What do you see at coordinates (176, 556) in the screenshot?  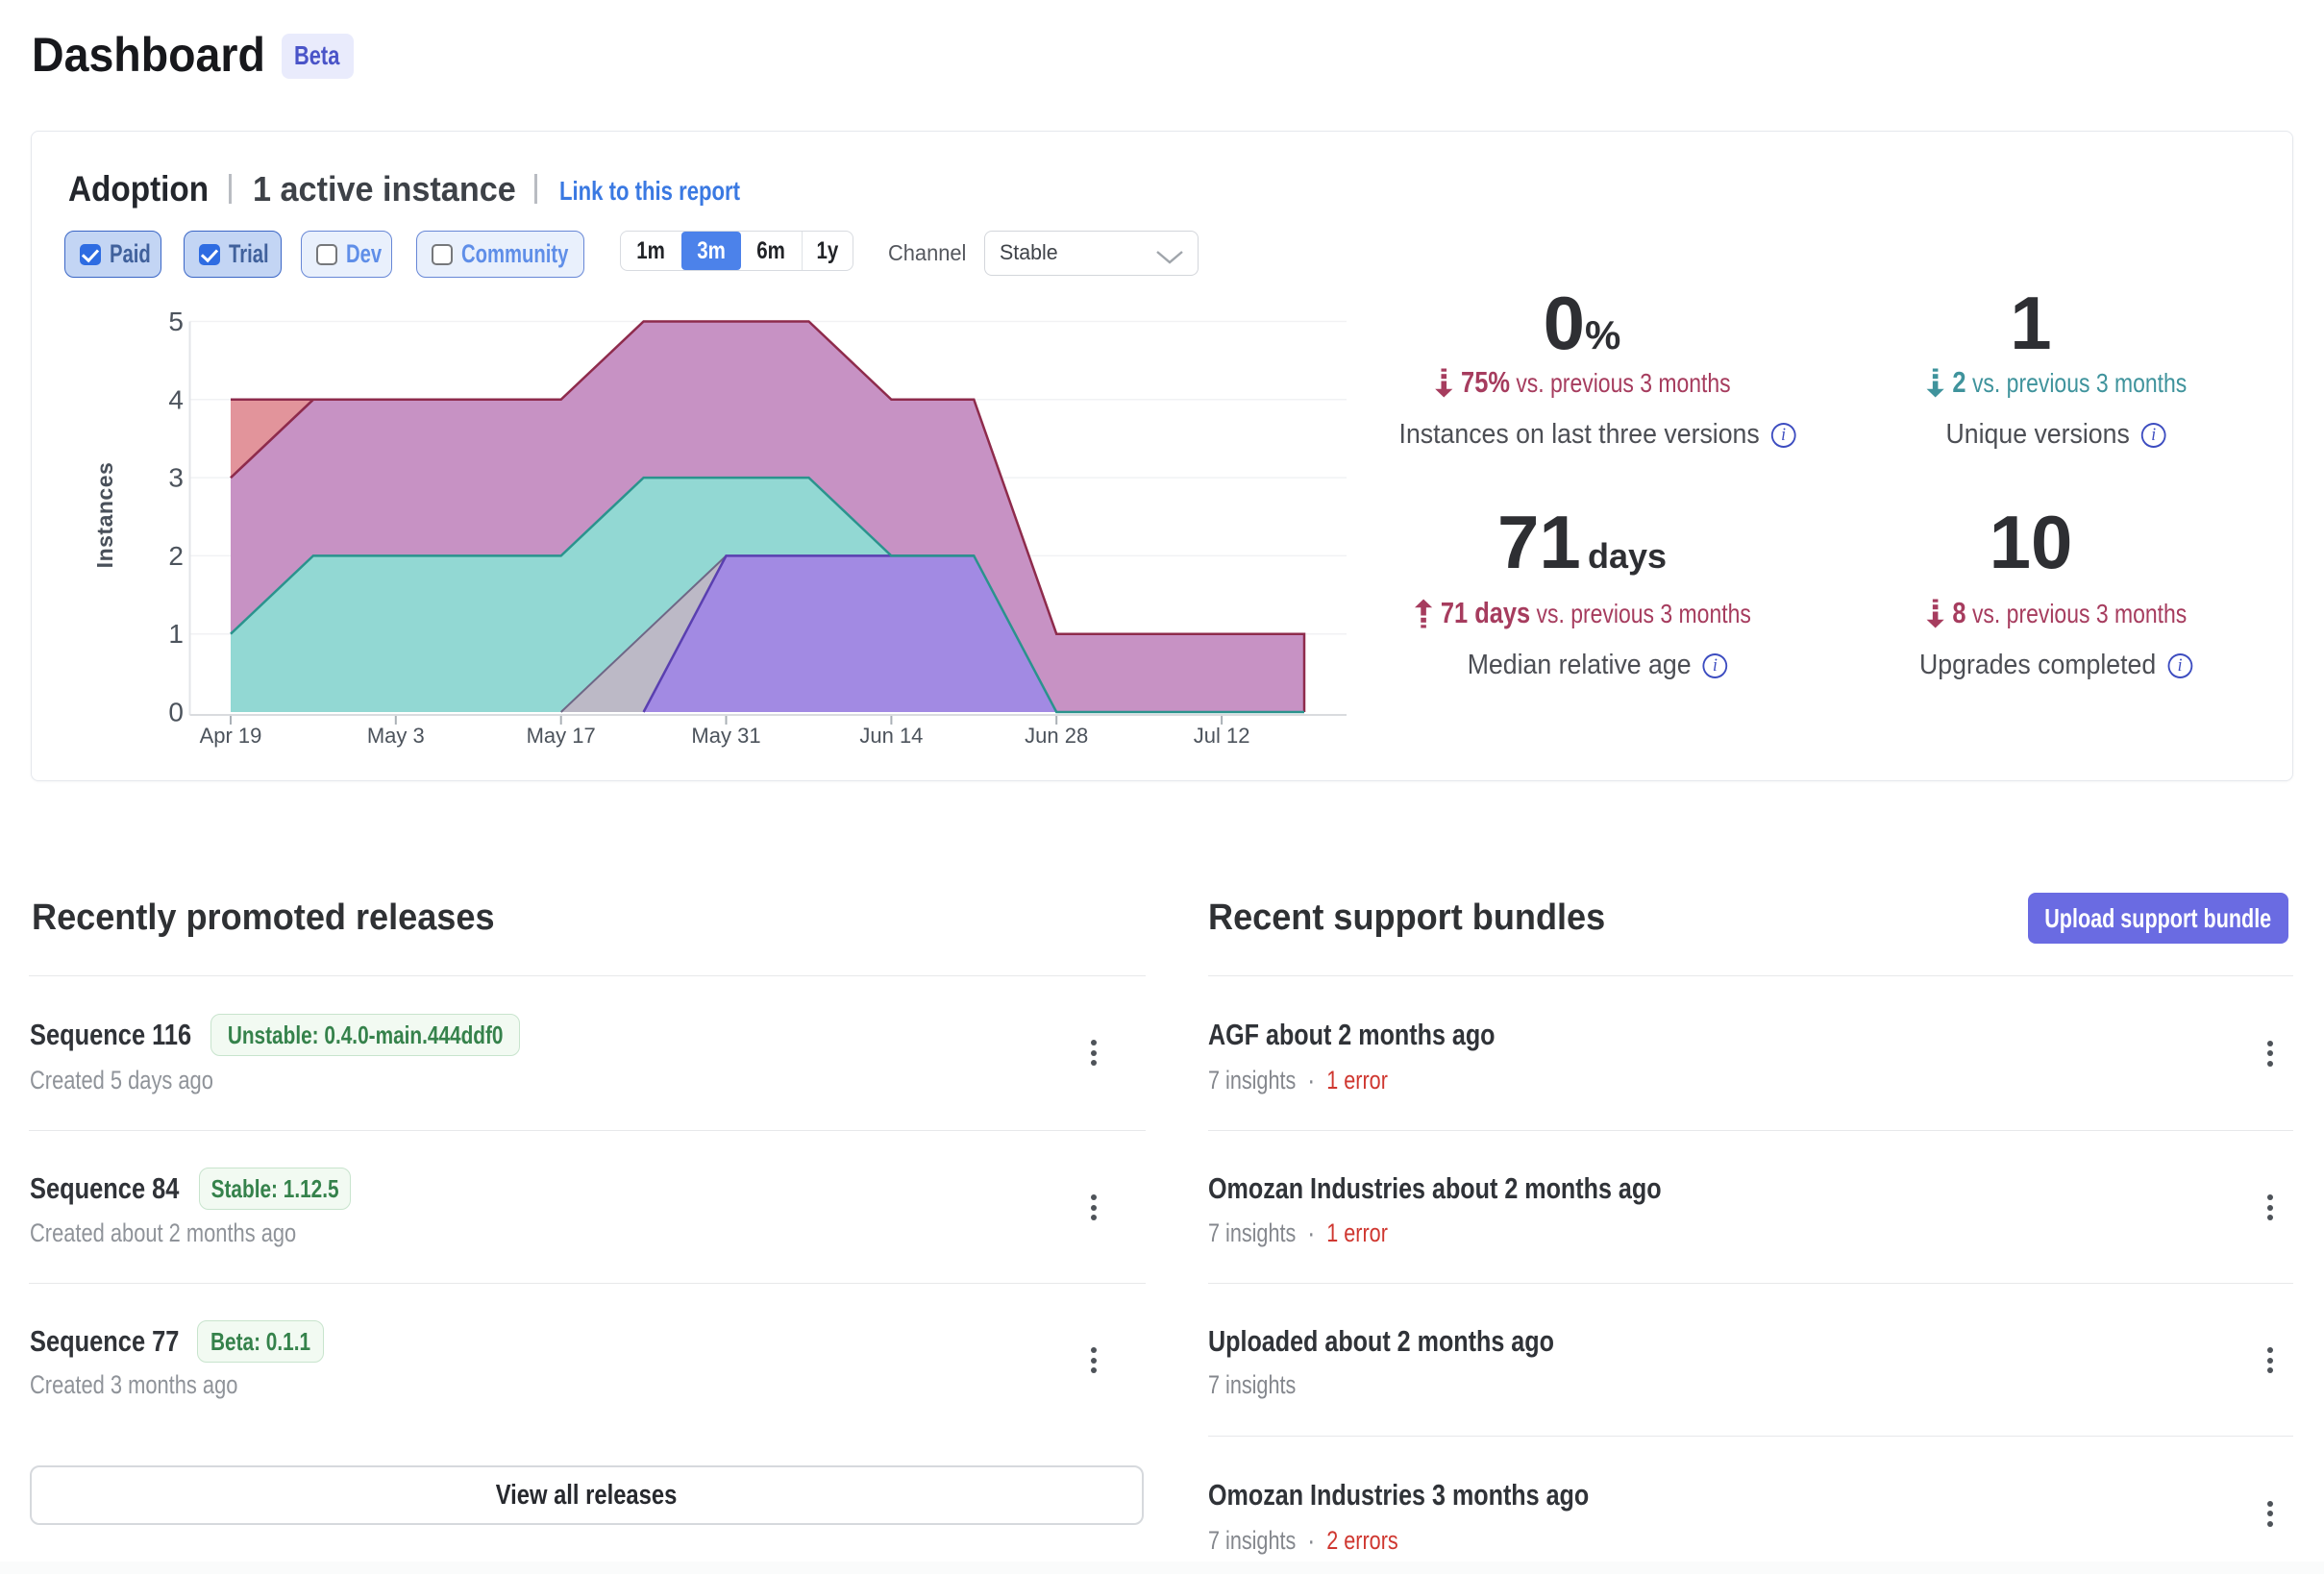 I see `svg-text: 2` at bounding box center [176, 556].